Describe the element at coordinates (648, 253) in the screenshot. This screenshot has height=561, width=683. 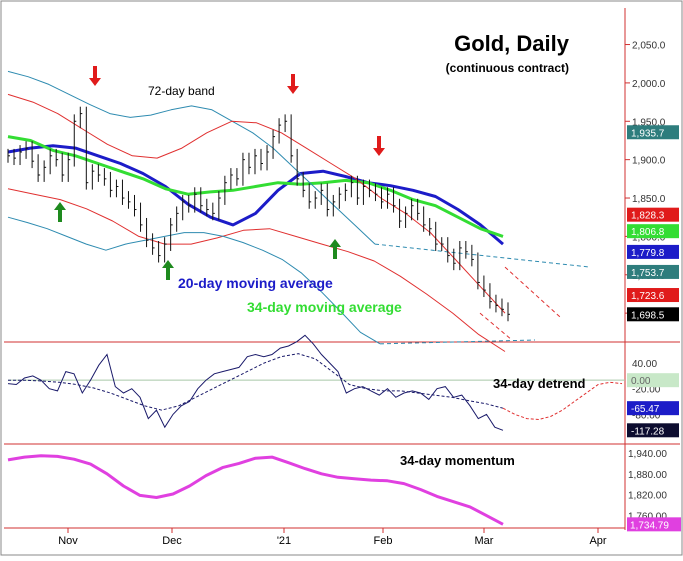
I see `price-tag-label: 1,779.8` at that location.